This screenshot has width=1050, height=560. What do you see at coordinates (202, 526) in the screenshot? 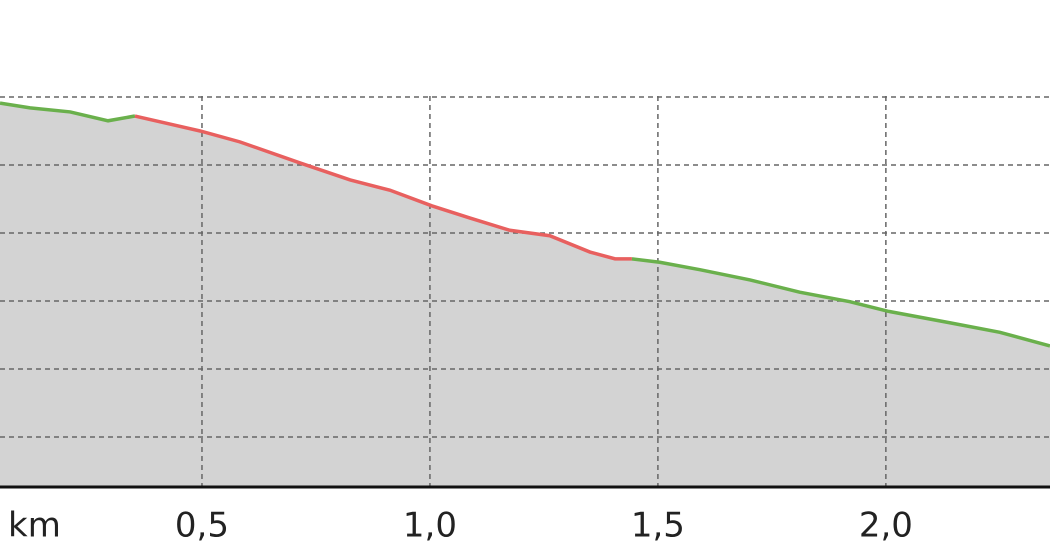
I see `x-tick-label: 0,5` at bounding box center [202, 526].